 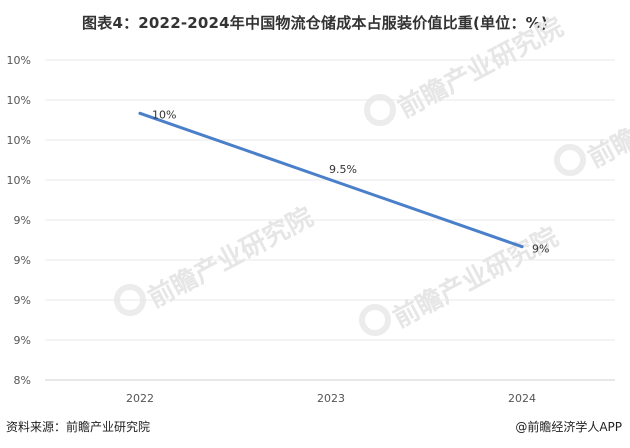 I want to click on x-axis-ticks: 2022 2023 2024, so click(x=331, y=398).